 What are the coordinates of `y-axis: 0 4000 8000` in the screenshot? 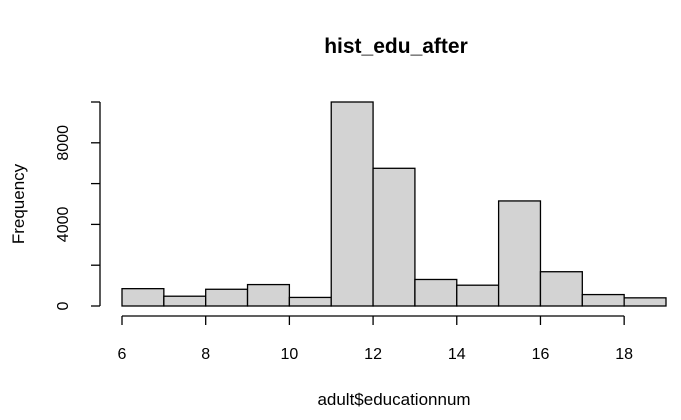 It's located at (78, 205).